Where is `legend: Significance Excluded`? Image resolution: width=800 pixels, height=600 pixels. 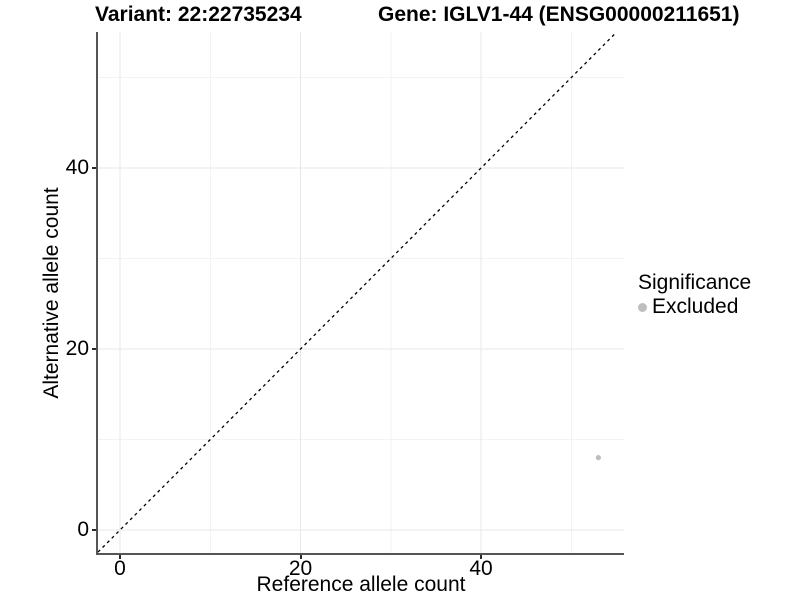 legend: Significance Excluded is located at coordinates (694, 294).